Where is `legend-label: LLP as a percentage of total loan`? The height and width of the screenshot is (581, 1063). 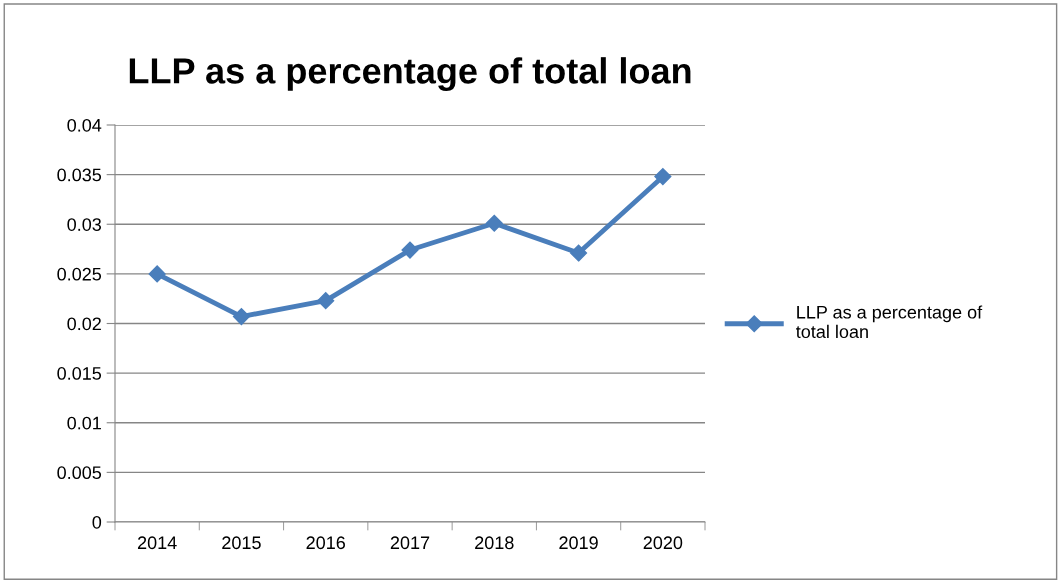
legend-label: LLP as a percentage of total loan is located at coordinates (889, 322).